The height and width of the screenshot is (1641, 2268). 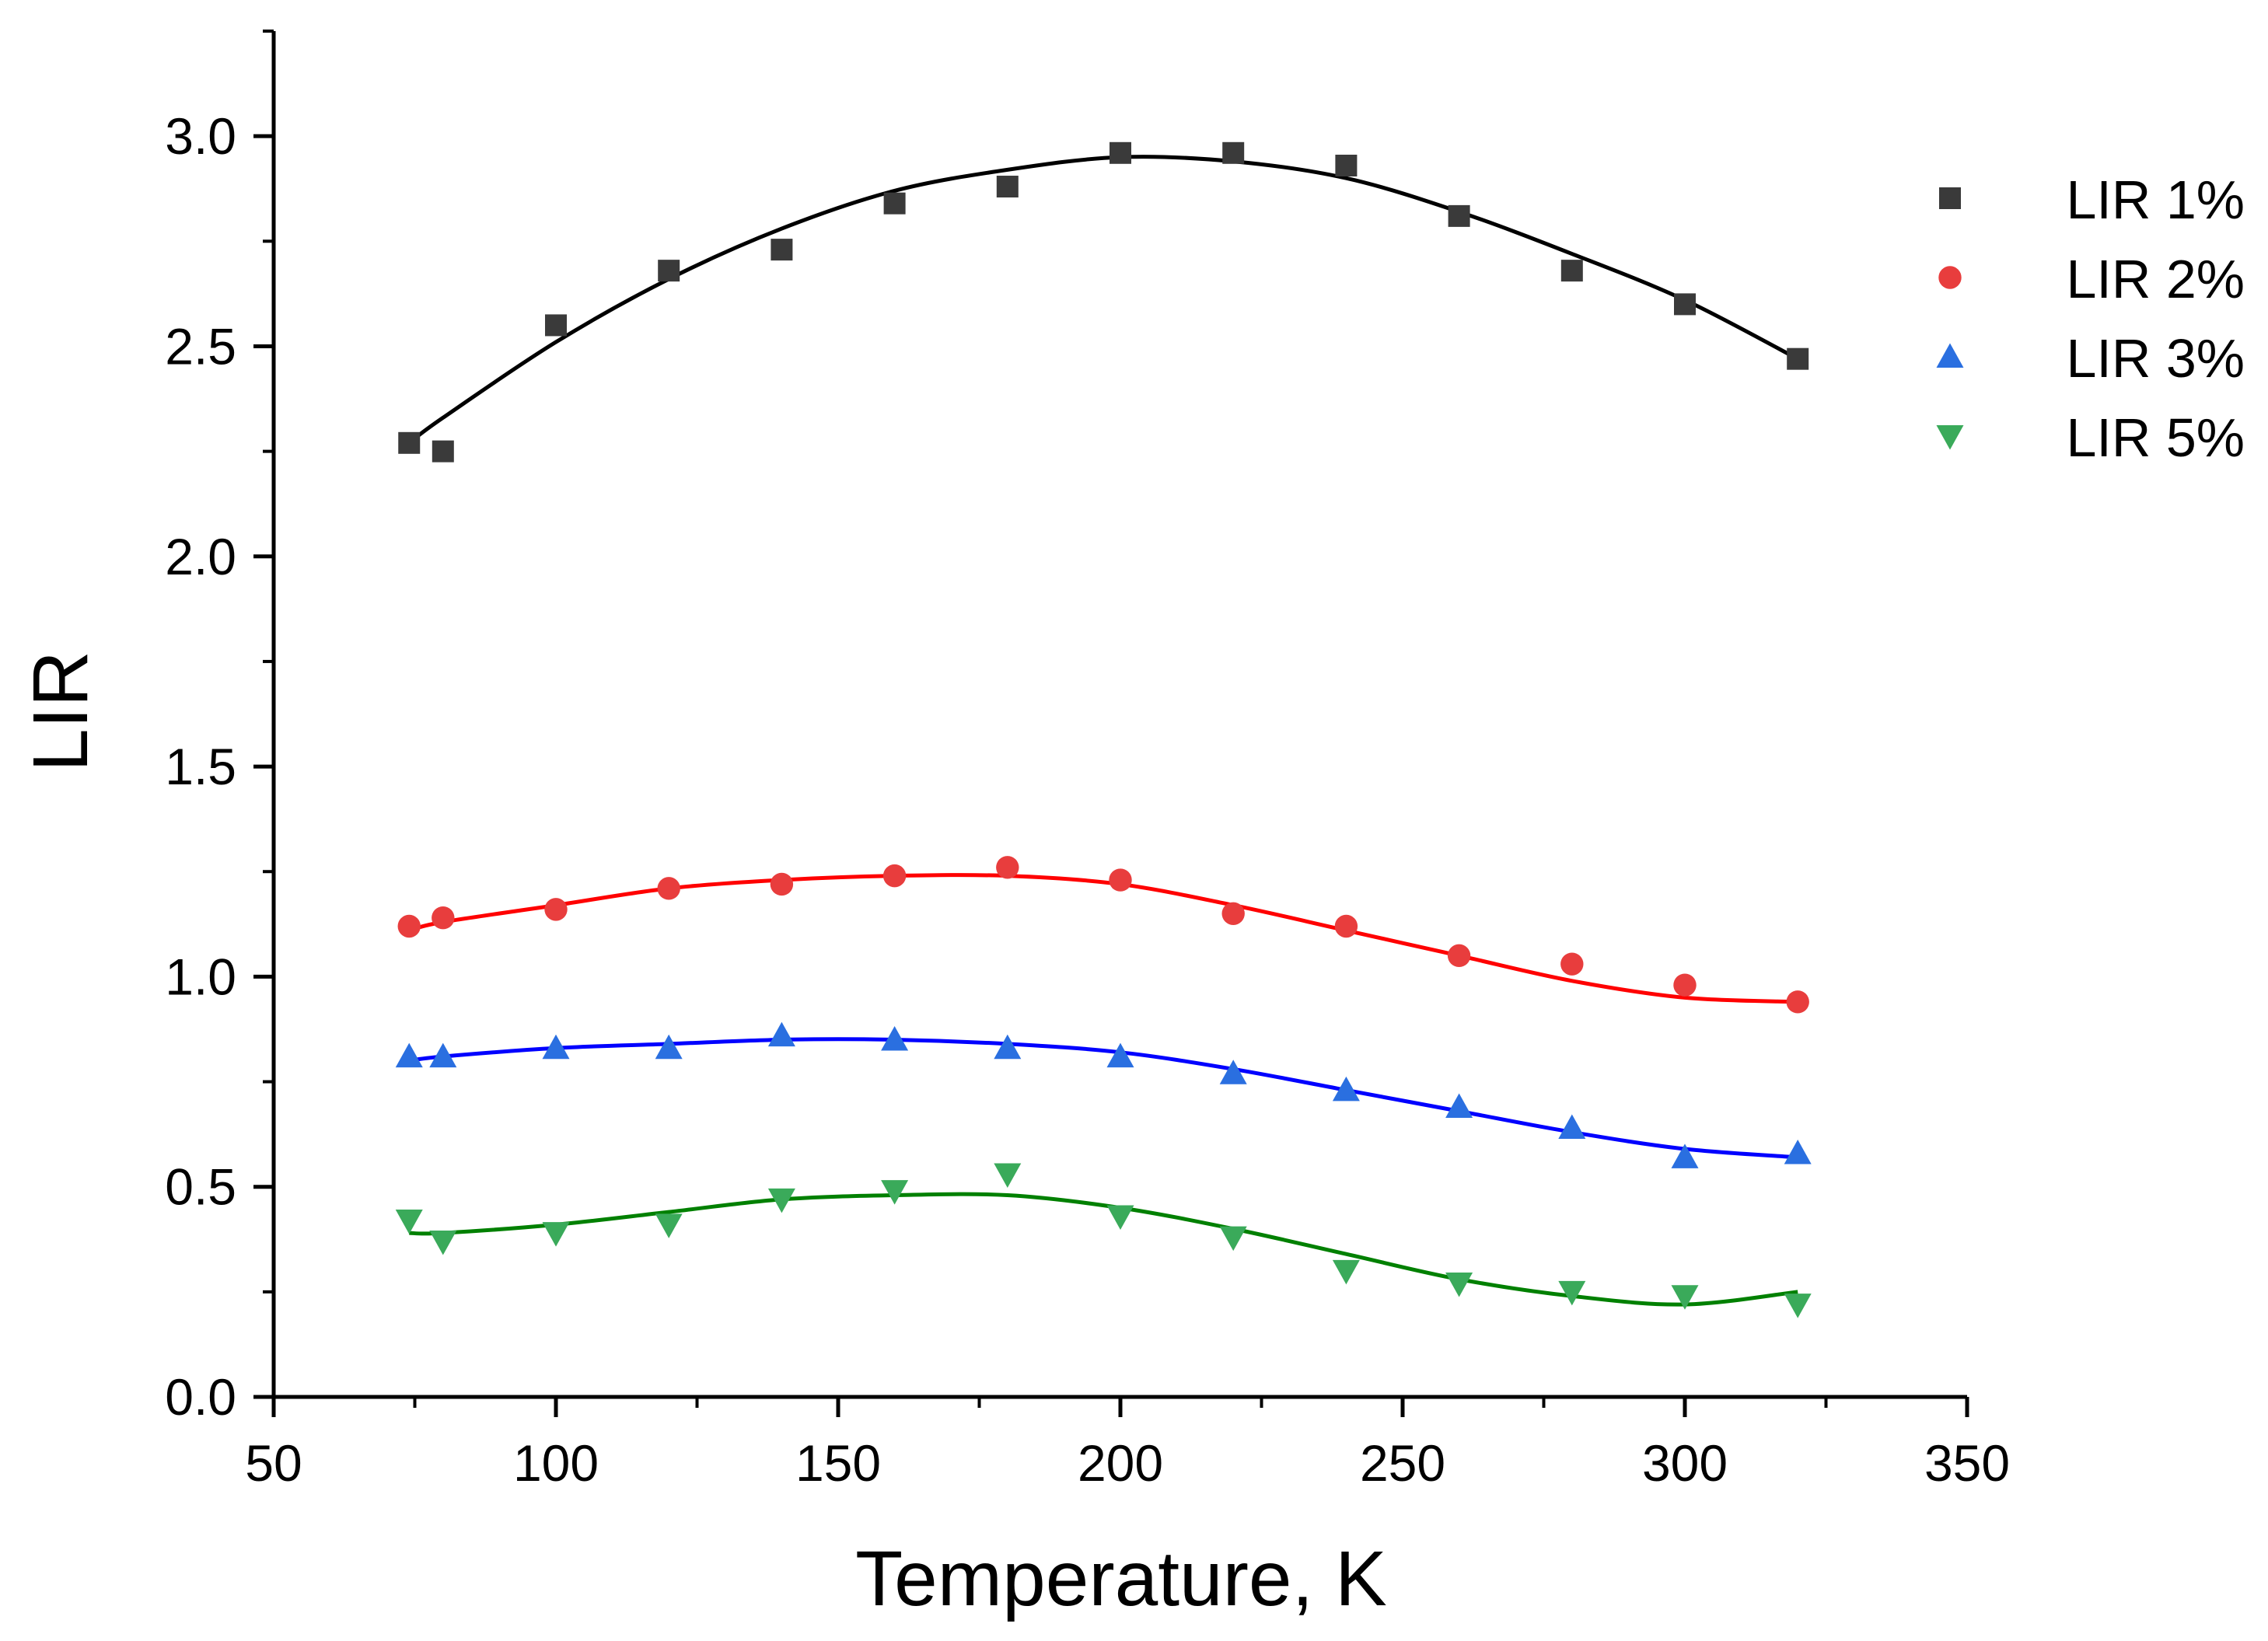 I want to click on x-tick-label: 200, so click(x=1120, y=1463).